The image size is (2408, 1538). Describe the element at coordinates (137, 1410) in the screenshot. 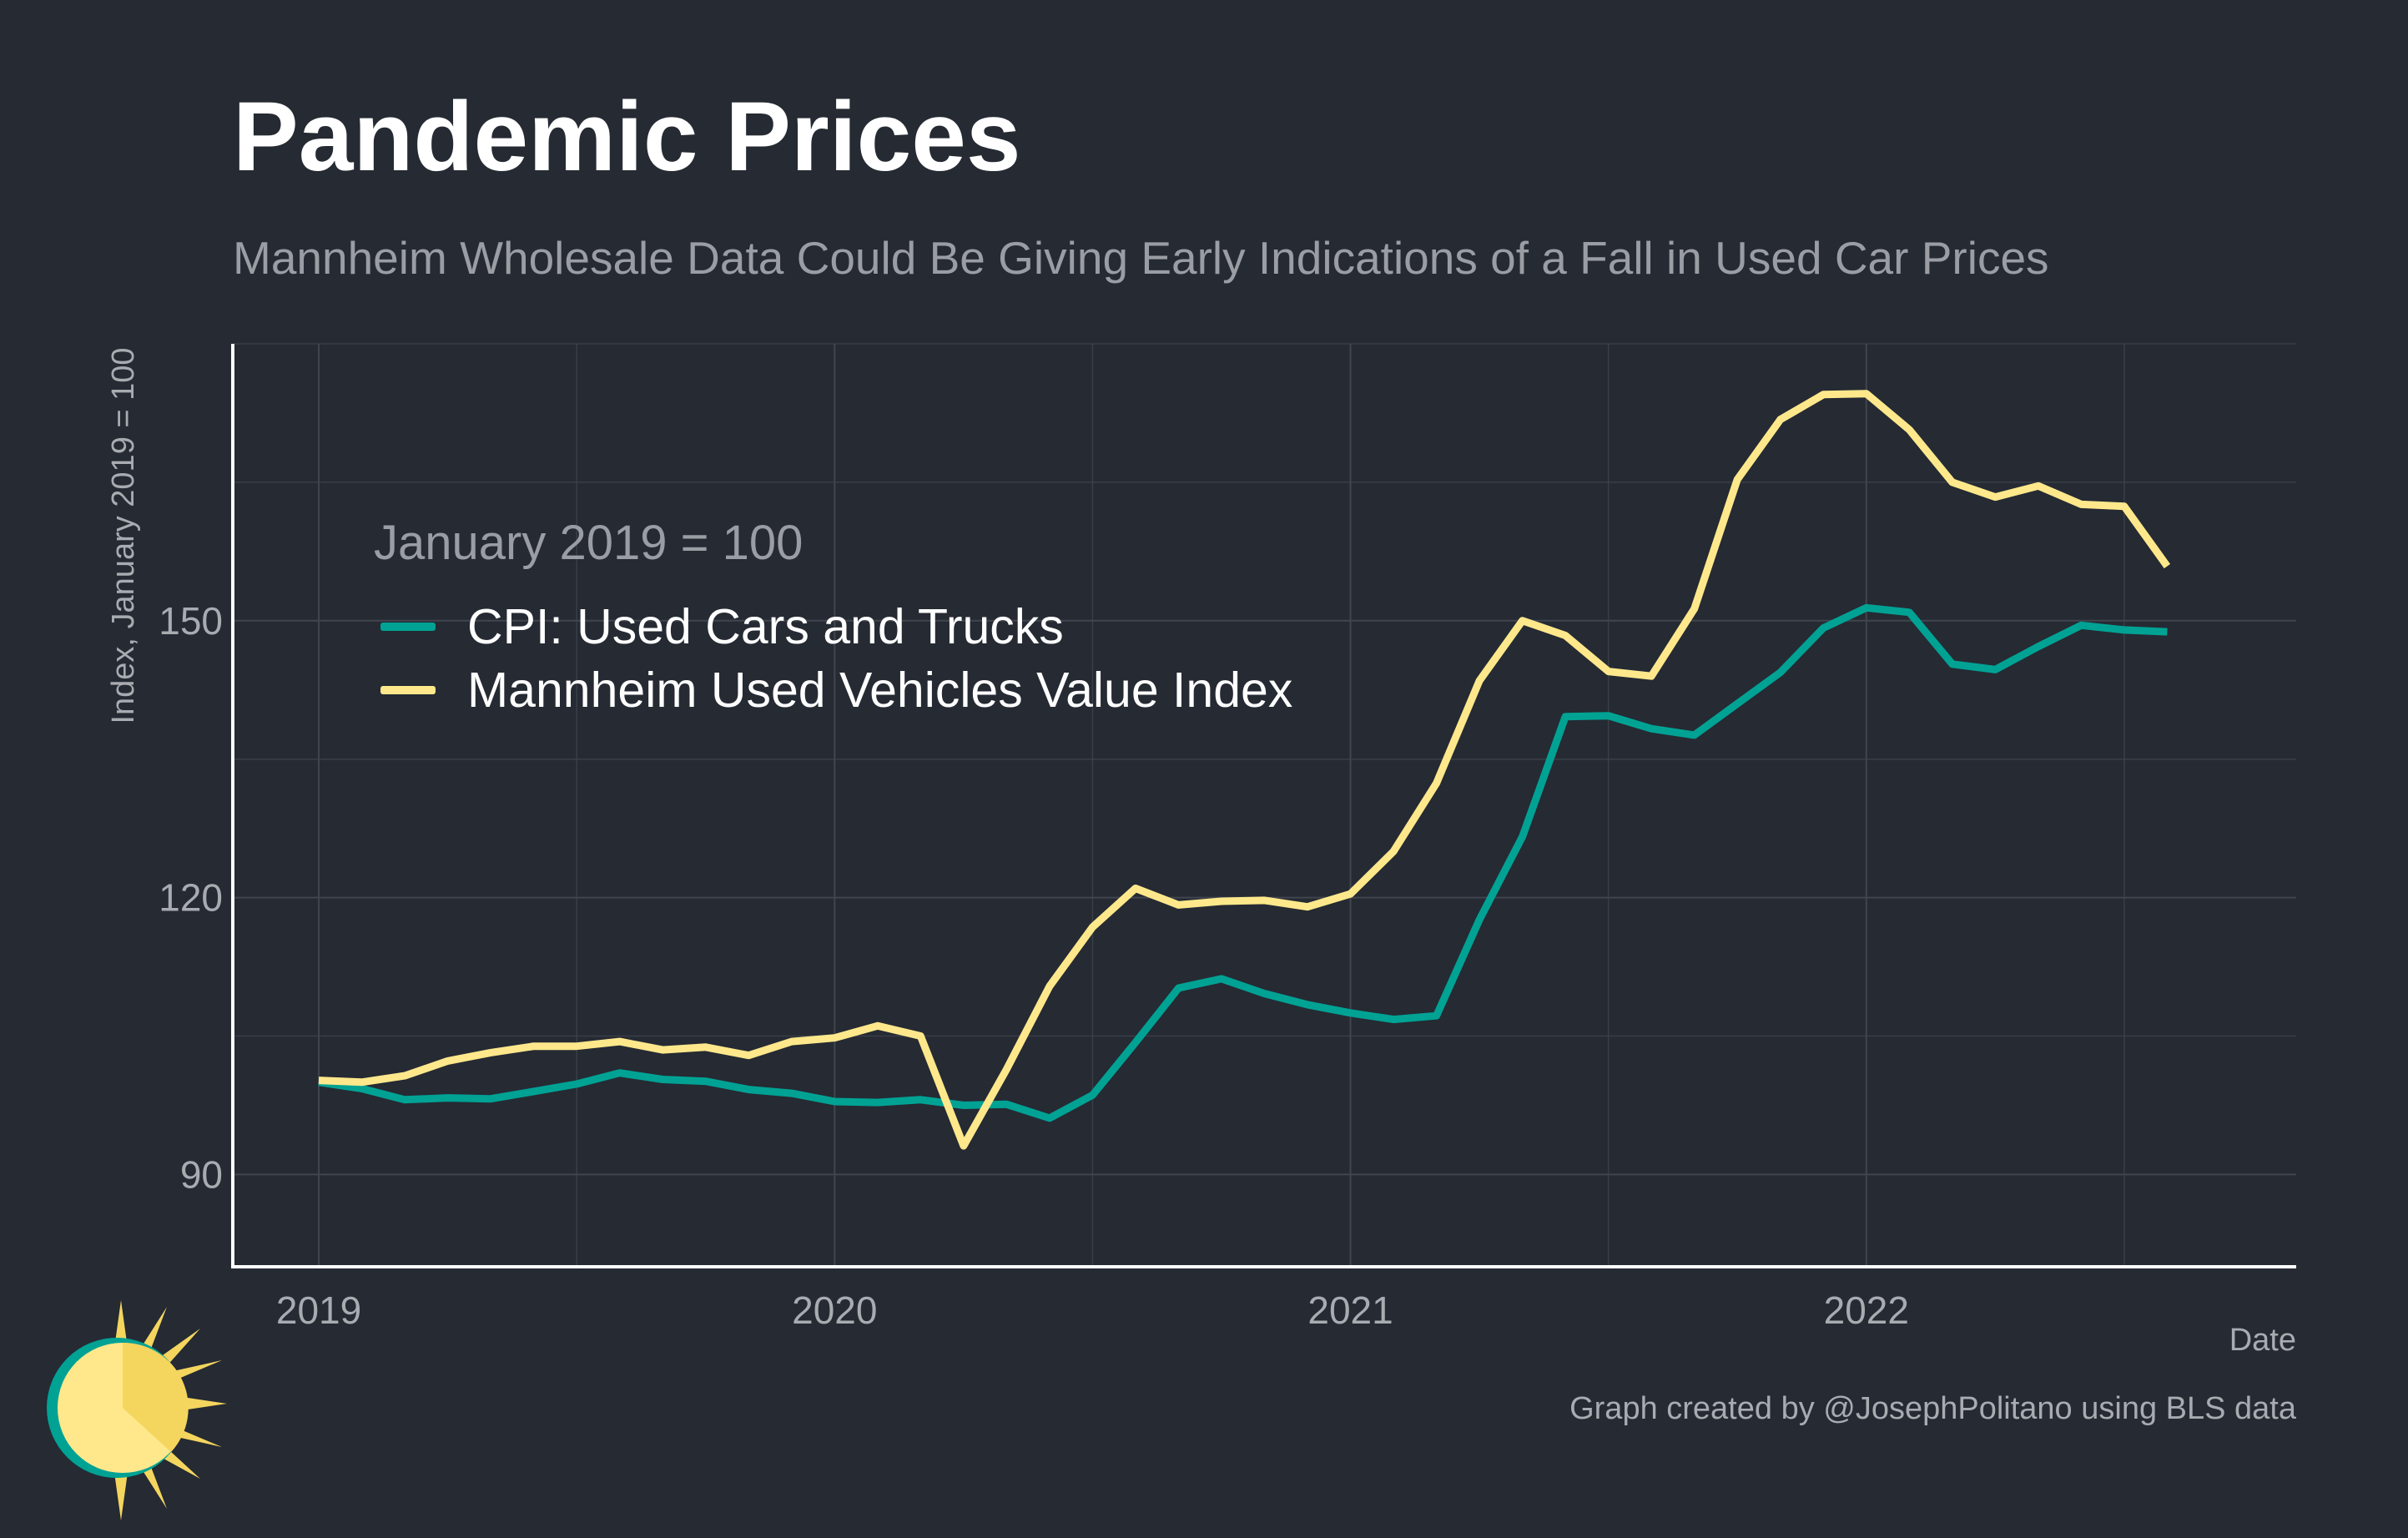

I see `sun-logo-icon` at that location.